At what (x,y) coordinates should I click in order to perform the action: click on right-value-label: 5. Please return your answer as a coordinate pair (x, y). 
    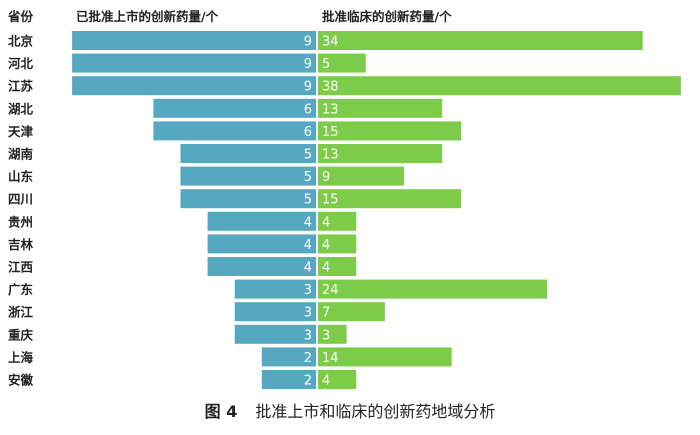
    Looking at the image, I should click on (326, 64).